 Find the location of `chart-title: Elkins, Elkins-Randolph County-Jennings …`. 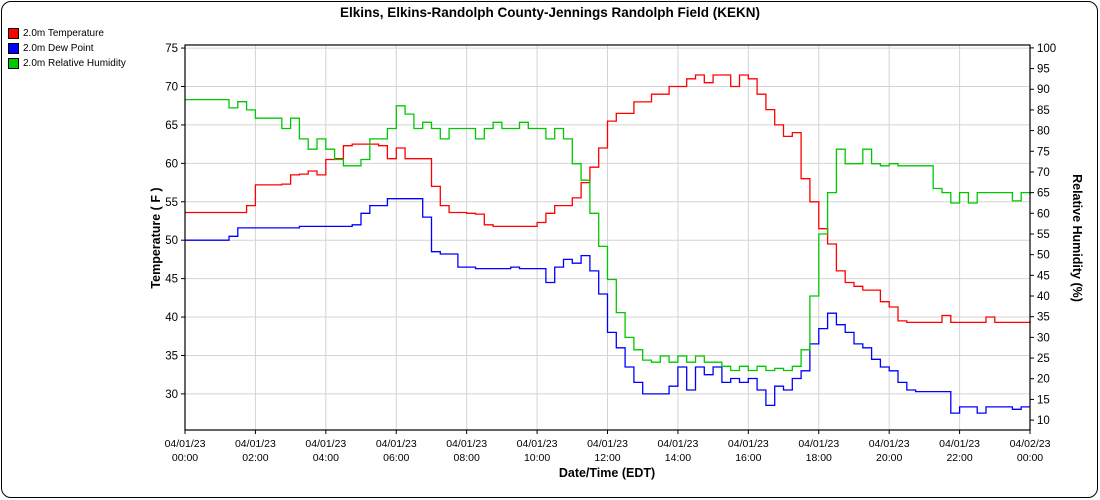

chart-title: Elkins, Elkins-Randolph County-Jennings … is located at coordinates (549, 12).